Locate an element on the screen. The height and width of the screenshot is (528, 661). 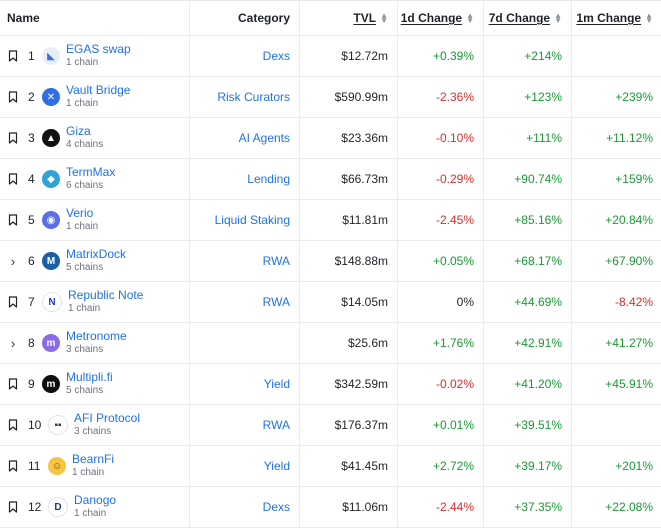
vault-bridge-logo-icon: ✕ is located at coordinates (51, 97).